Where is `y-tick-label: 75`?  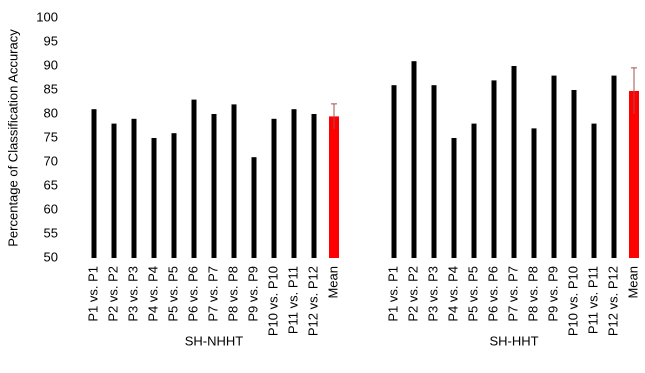
y-tick-label: 75 is located at coordinates (51, 136).